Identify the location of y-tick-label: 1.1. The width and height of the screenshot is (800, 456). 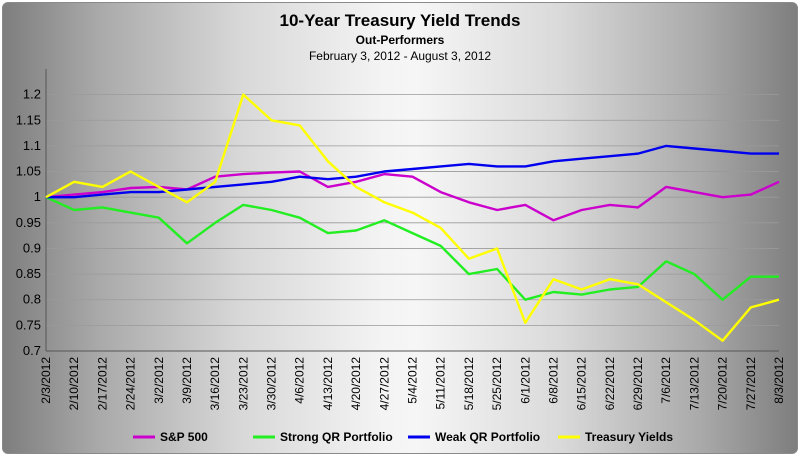
(32, 145).